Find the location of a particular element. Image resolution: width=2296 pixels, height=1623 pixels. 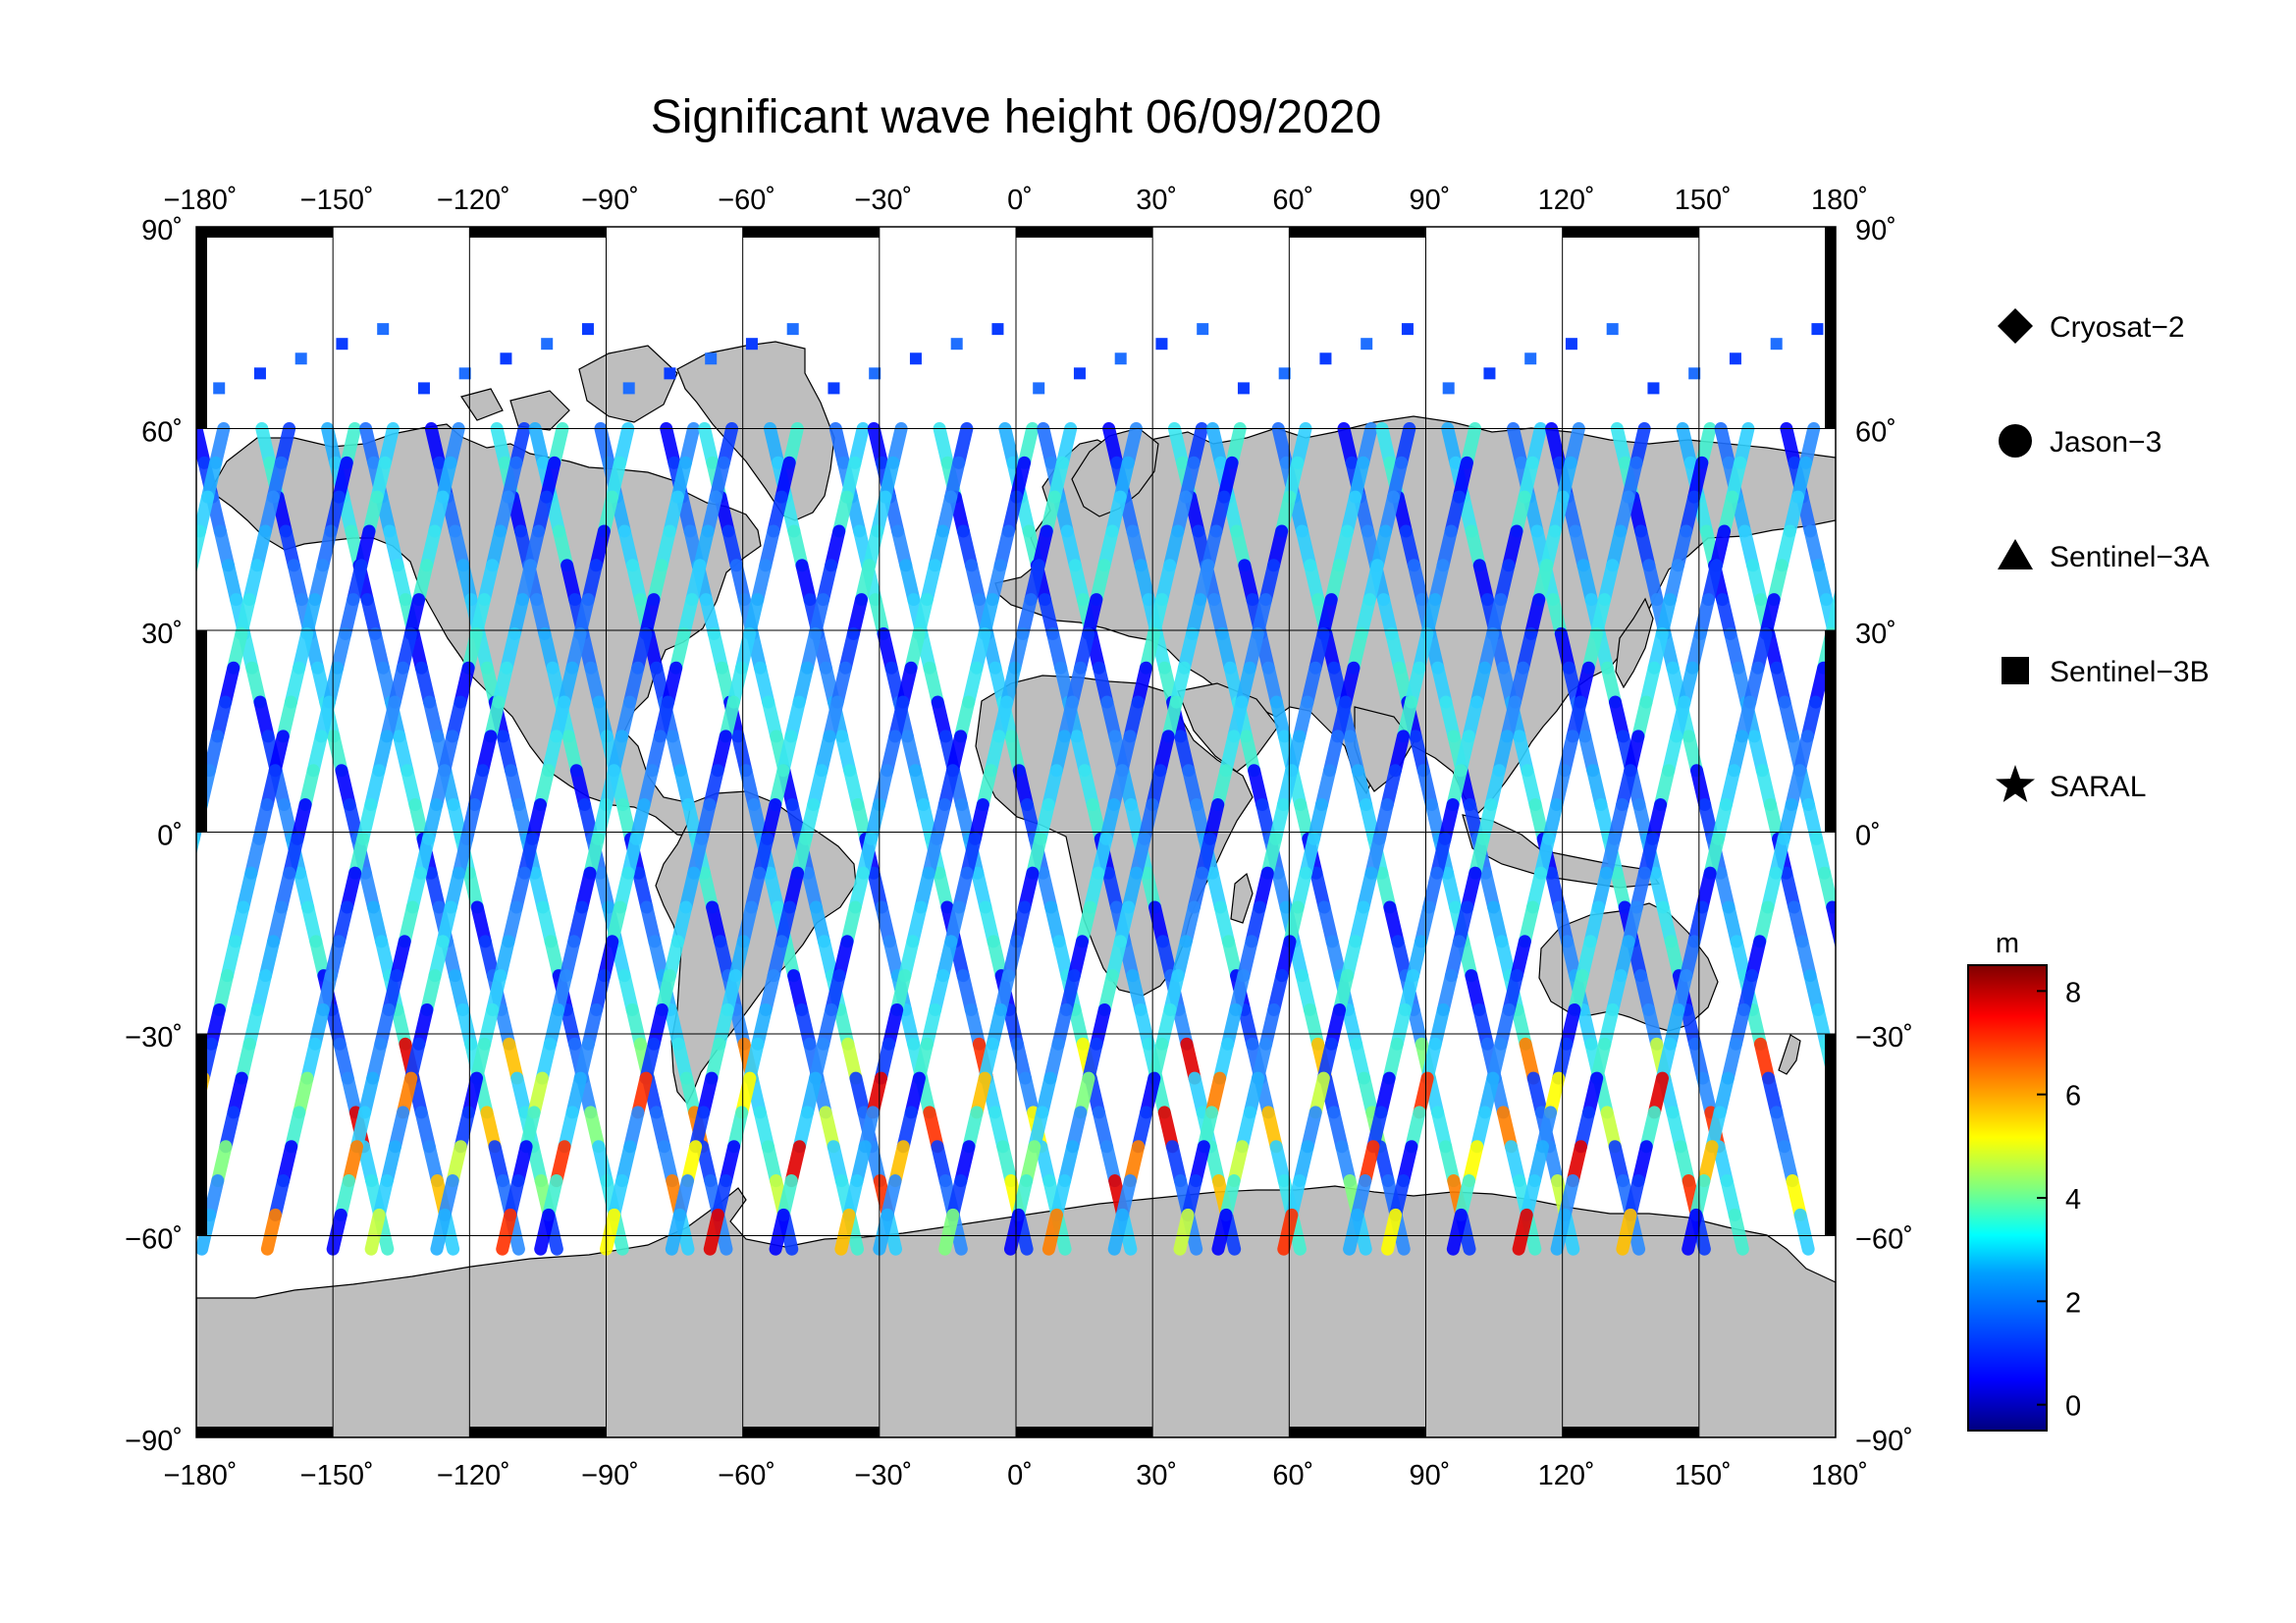

lat-tick-label-right: 0˚ is located at coordinates (1868, 836).